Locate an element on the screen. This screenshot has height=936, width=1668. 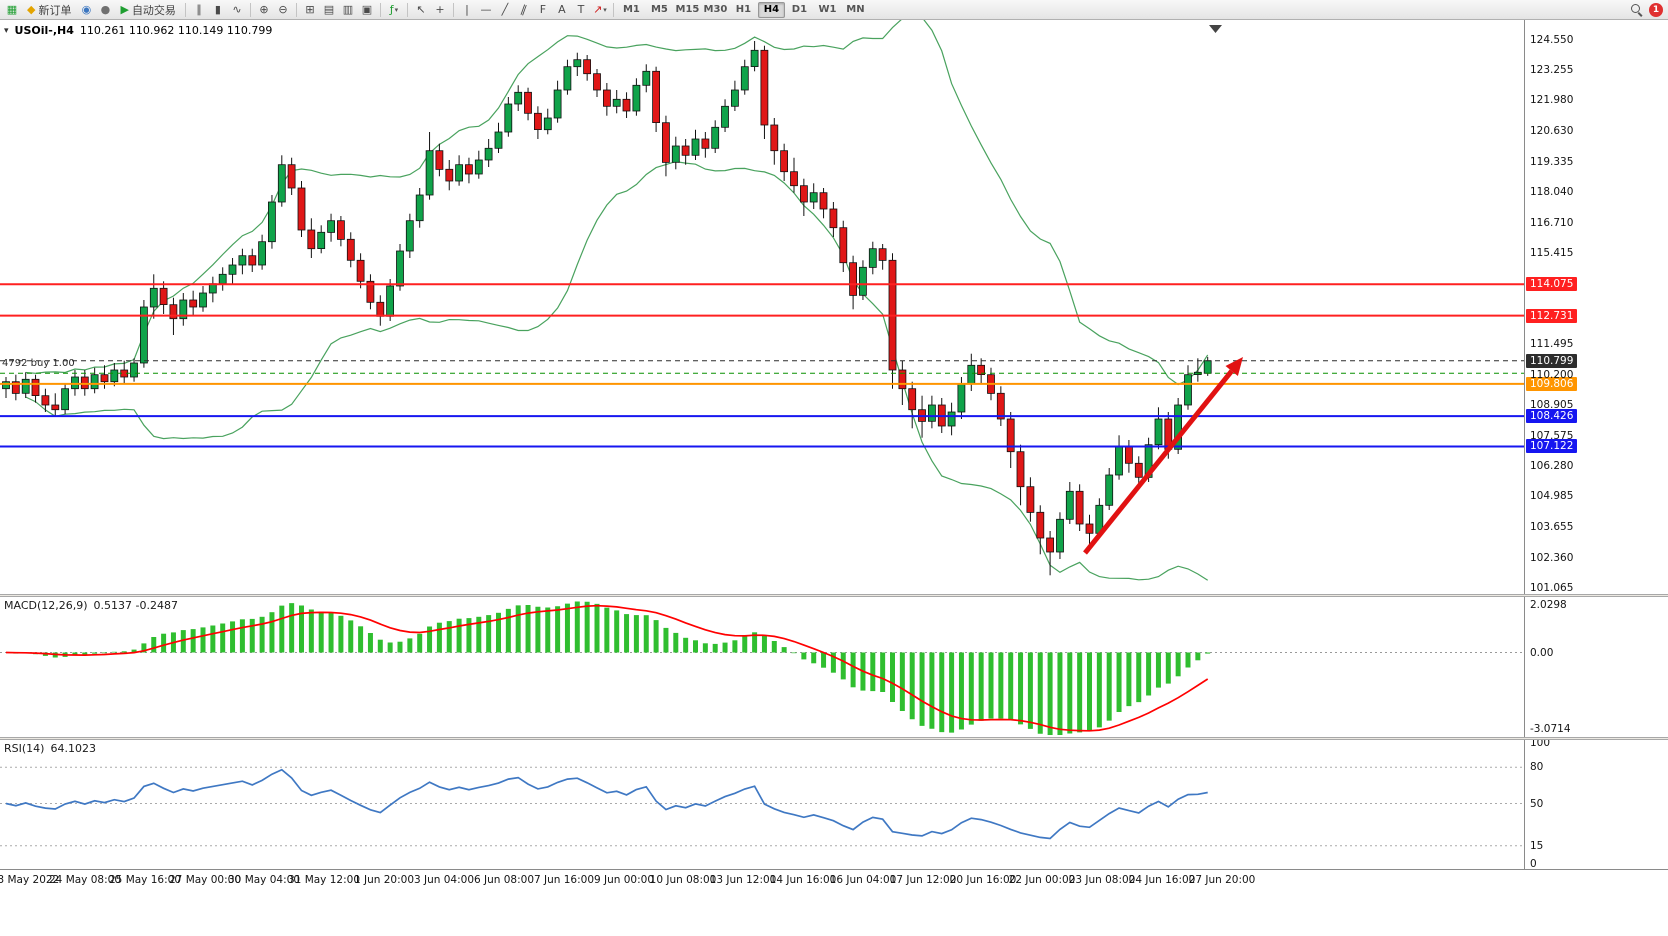
channel-button: ∥ is located at coordinates (524, 9).